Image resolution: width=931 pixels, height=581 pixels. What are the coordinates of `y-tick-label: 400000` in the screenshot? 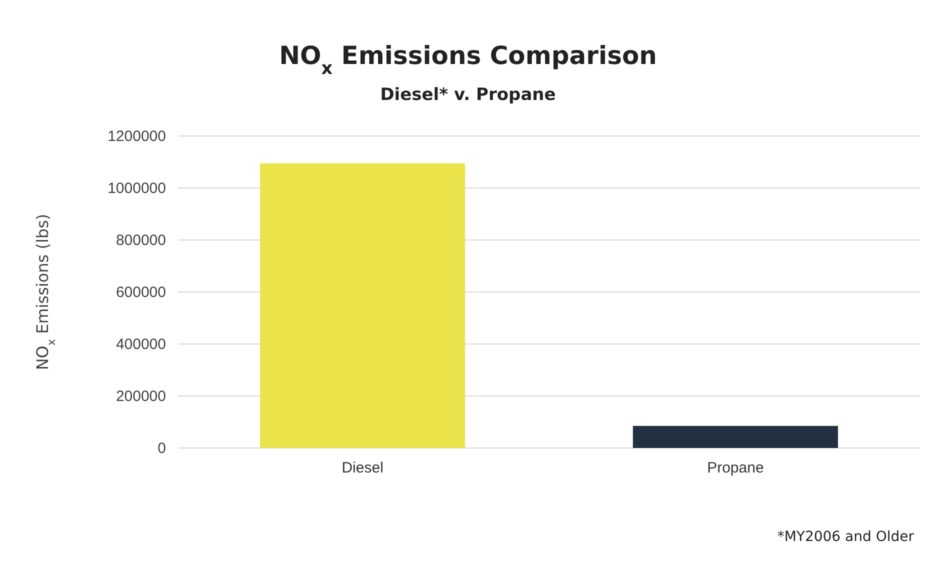 It's located at (141, 344).